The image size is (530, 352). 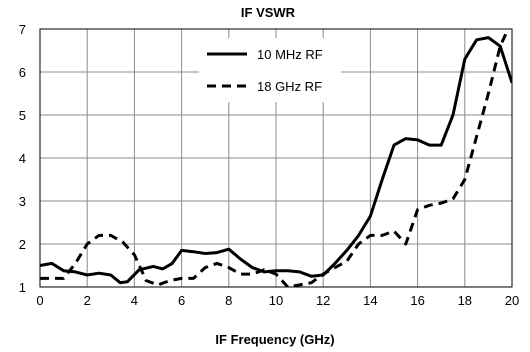 What do you see at coordinates (323, 300) in the screenshot?
I see `x-tick-label: 12` at bounding box center [323, 300].